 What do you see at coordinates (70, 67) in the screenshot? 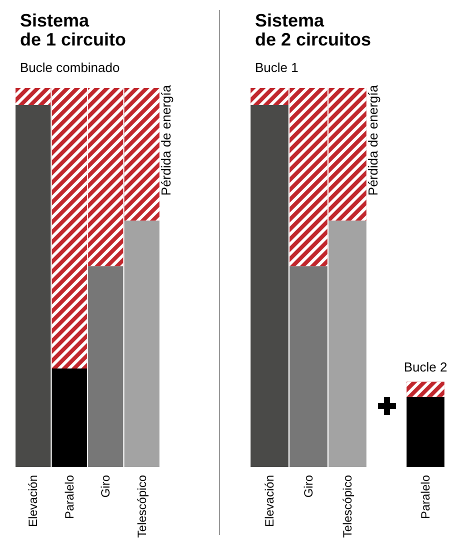
I see `chart-subtitle: Bucle combinado` at bounding box center [70, 67].